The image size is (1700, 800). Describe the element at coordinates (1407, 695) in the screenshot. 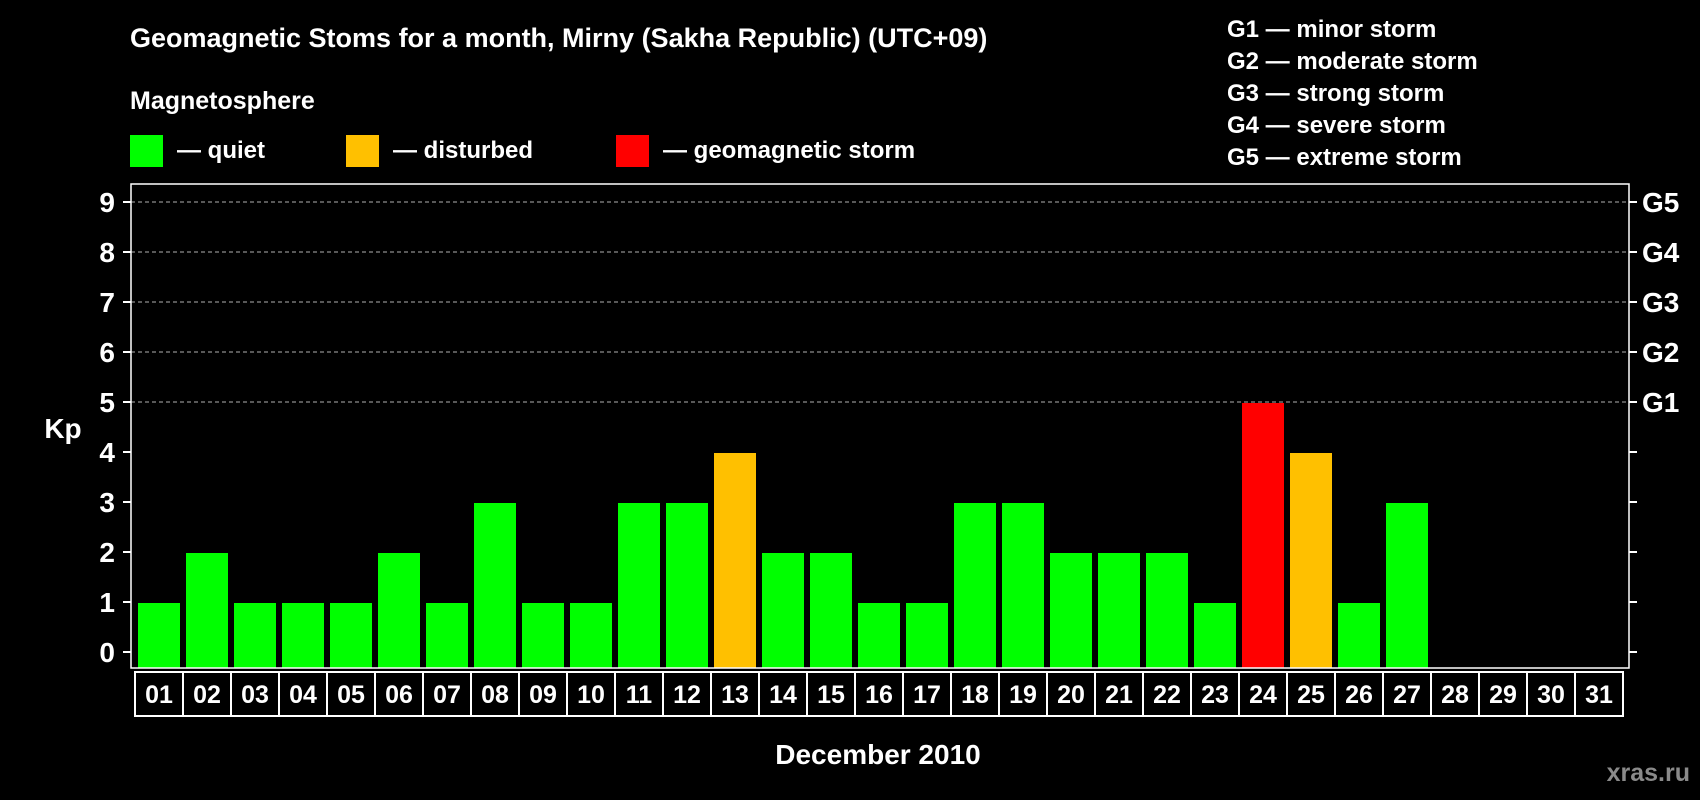

I see `x-tick-label: 27` at that location.